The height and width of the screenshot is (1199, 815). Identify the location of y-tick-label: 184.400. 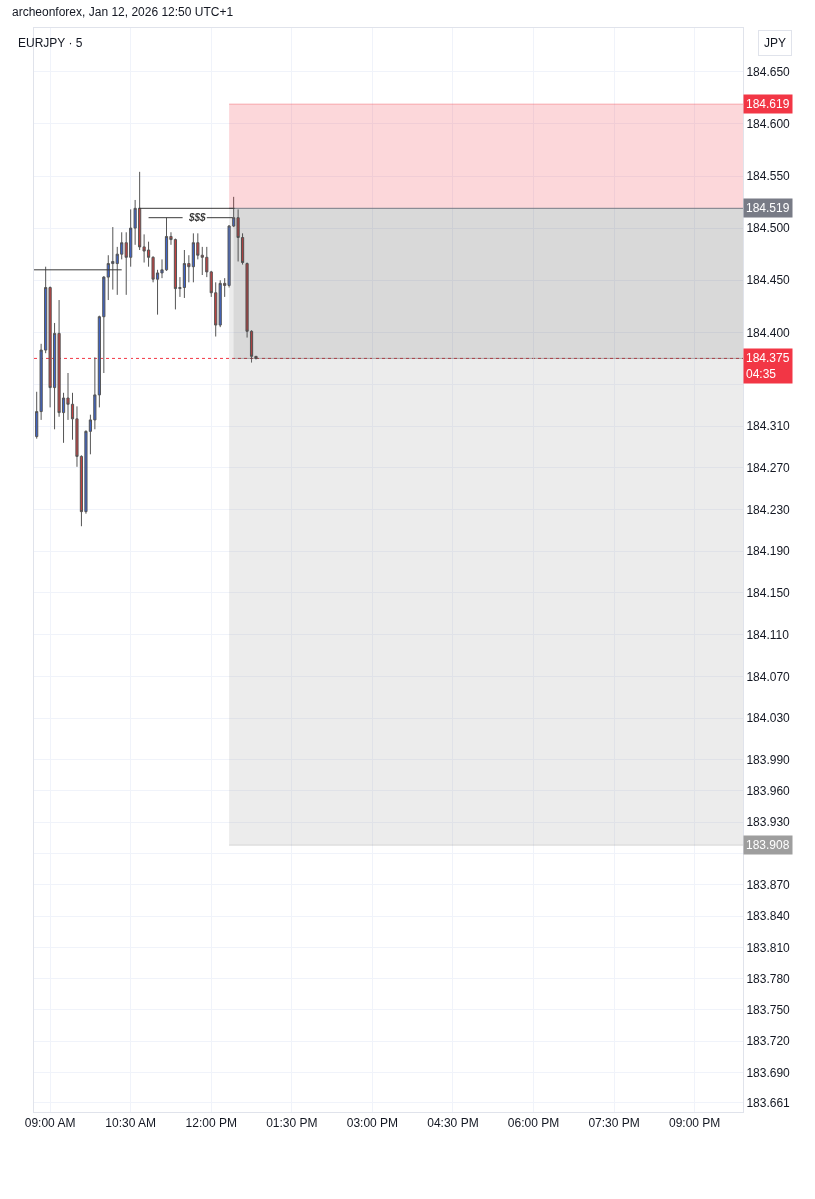
(768, 332).